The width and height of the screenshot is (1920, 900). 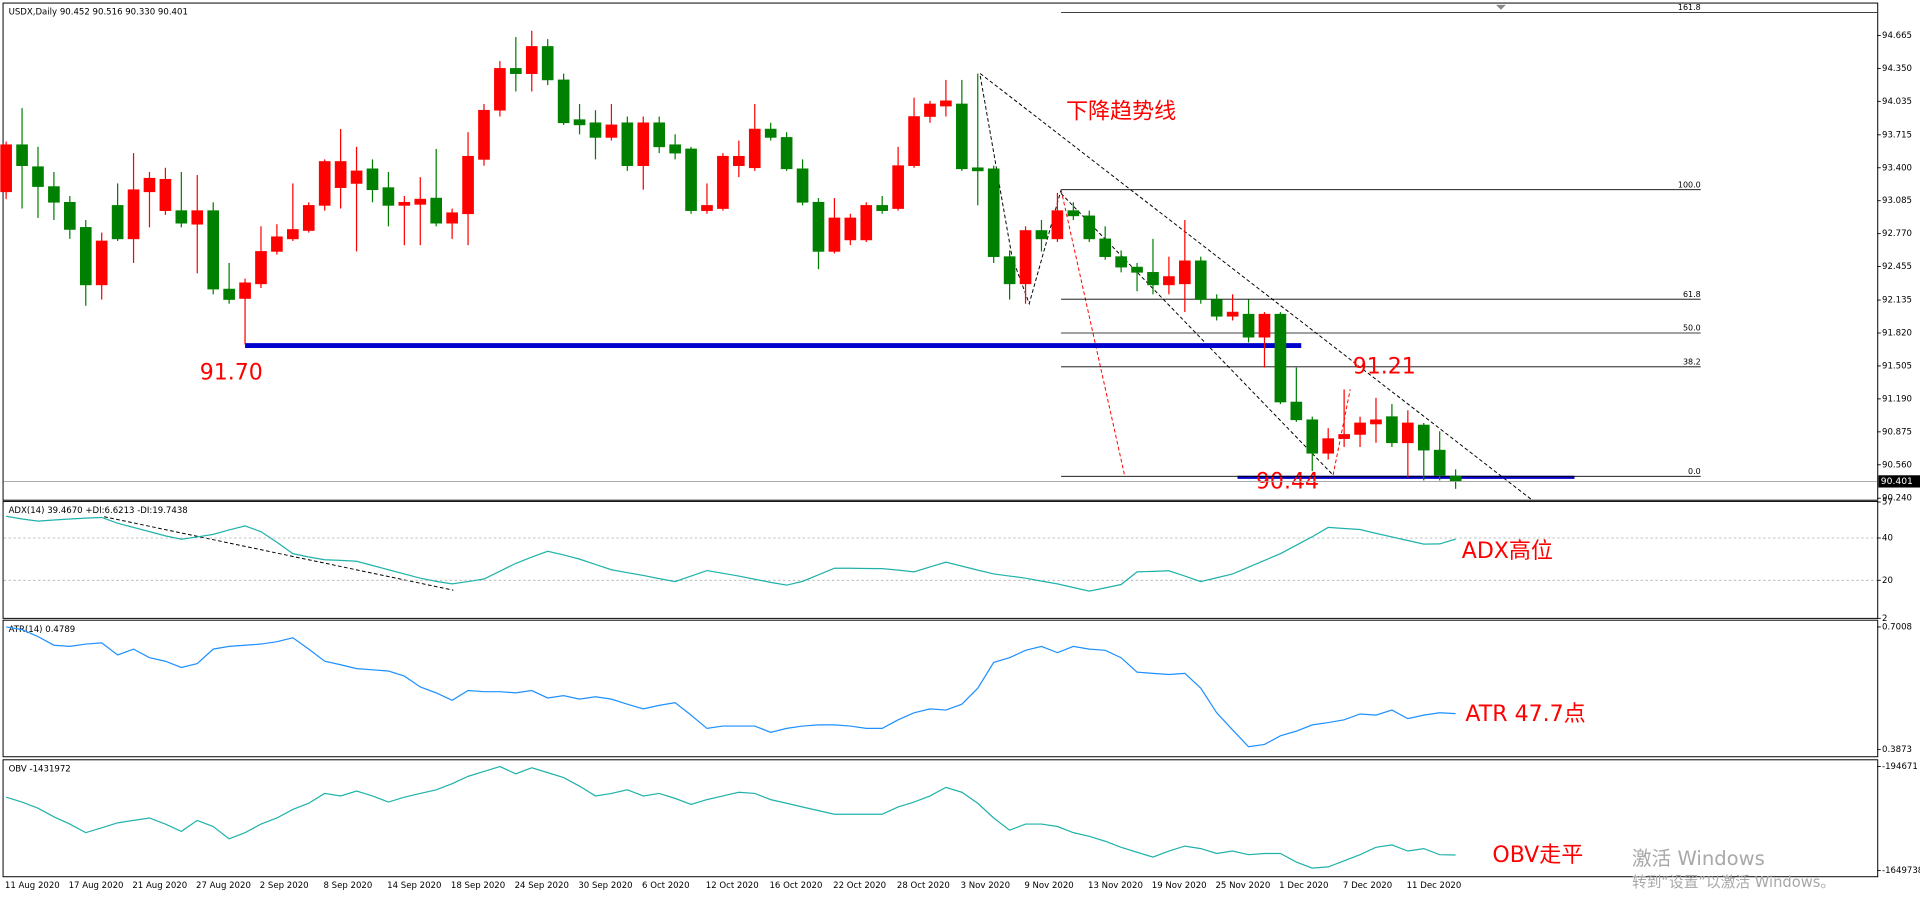 What do you see at coordinates (478, 886) in the screenshot?
I see `x-tick-label: 18 Sep 2020` at bounding box center [478, 886].